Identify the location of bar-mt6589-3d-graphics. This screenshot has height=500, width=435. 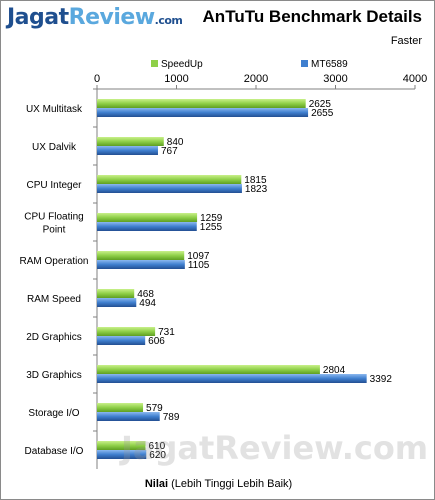
(232, 378).